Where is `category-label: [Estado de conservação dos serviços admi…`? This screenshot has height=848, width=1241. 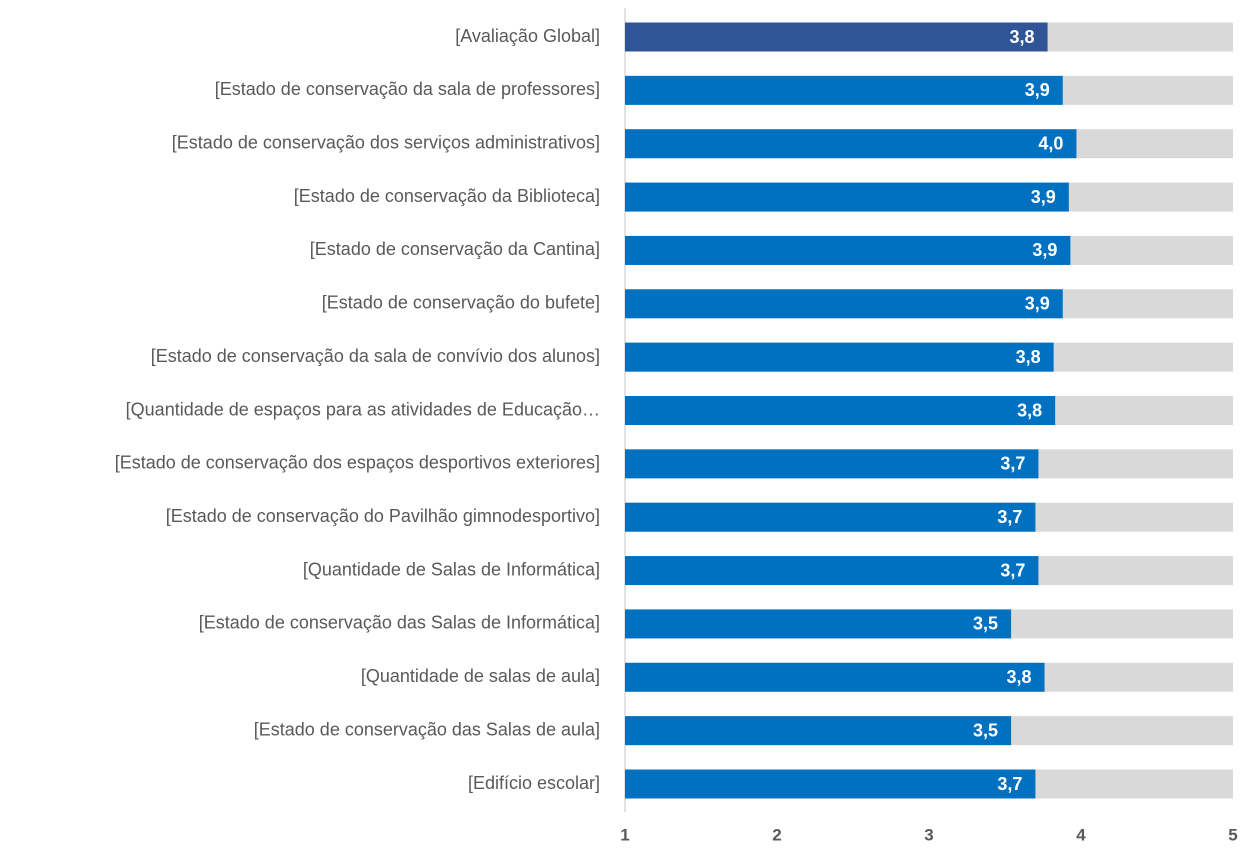
category-label: [Estado de conservação dos serviços admi… is located at coordinates (386, 142).